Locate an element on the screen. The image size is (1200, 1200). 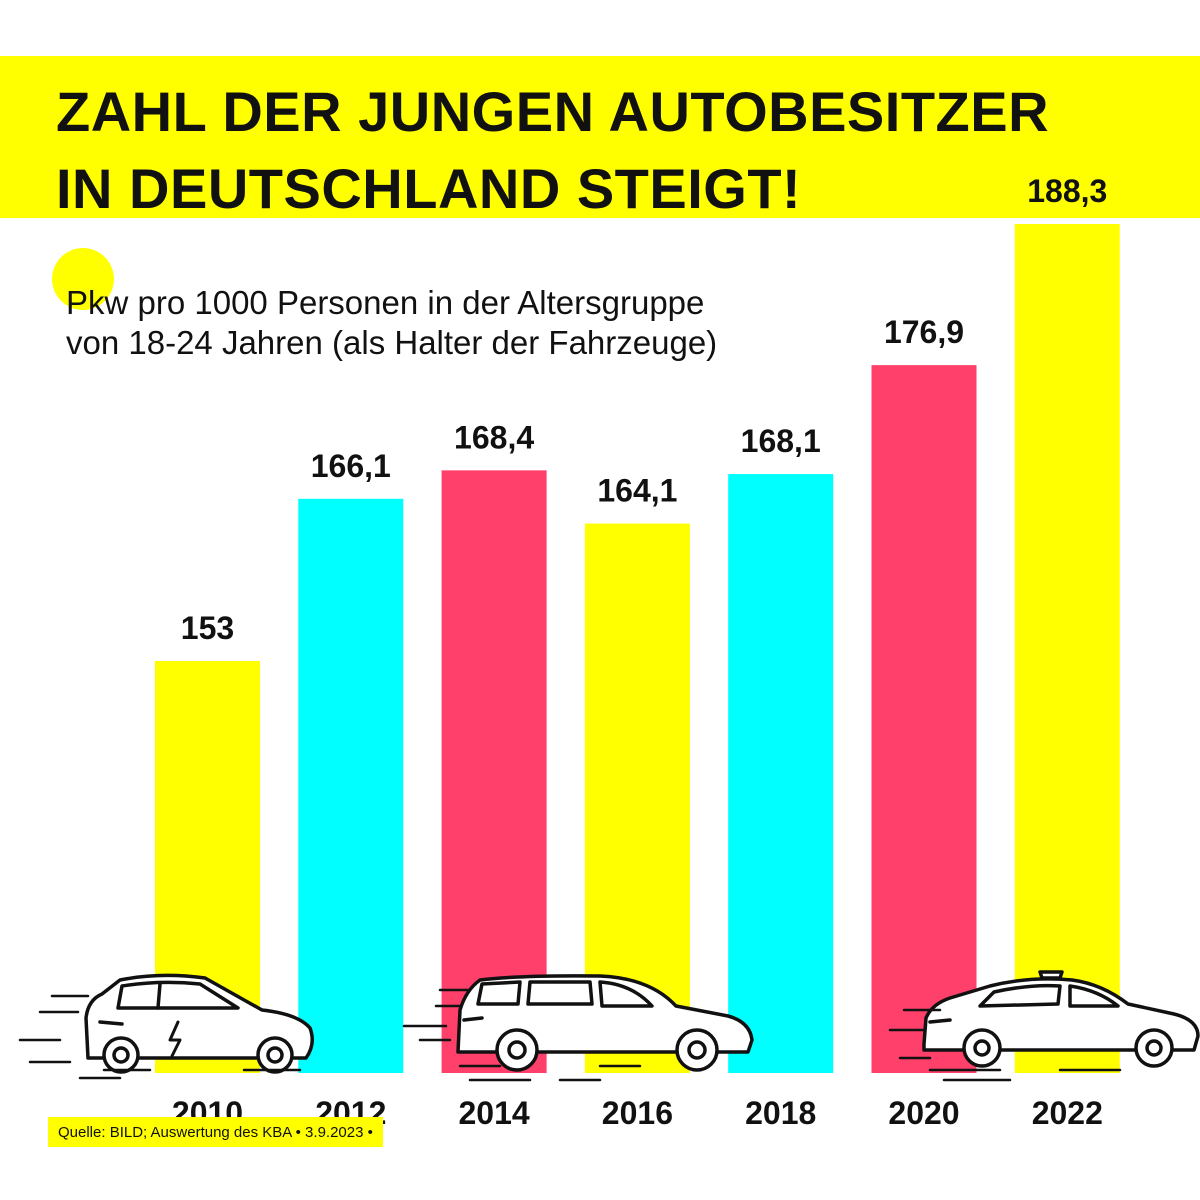
electric-car-icon is located at coordinates (166, 1026).